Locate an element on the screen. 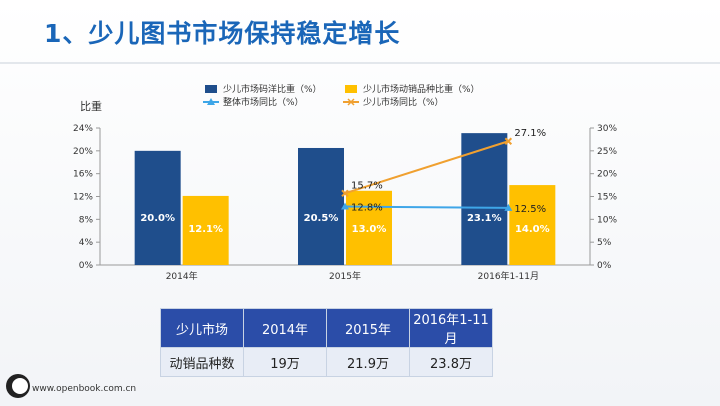 Image resolution: width=720 pixels, height=406 pixels. table-row: 动销品种数 19万 21.9万 23.8万 is located at coordinates (326, 362).